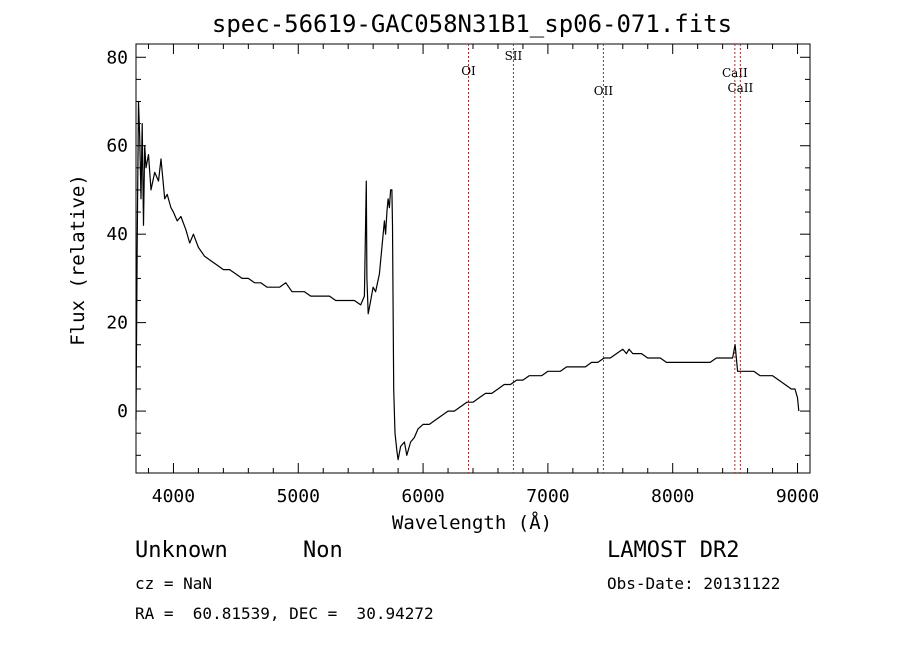 Image resolution: width=900 pixels, height=649 pixels. What do you see at coordinates (117, 57) in the screenshot?
I see `y-tick-label: 80` at bounding box center [117, 57].